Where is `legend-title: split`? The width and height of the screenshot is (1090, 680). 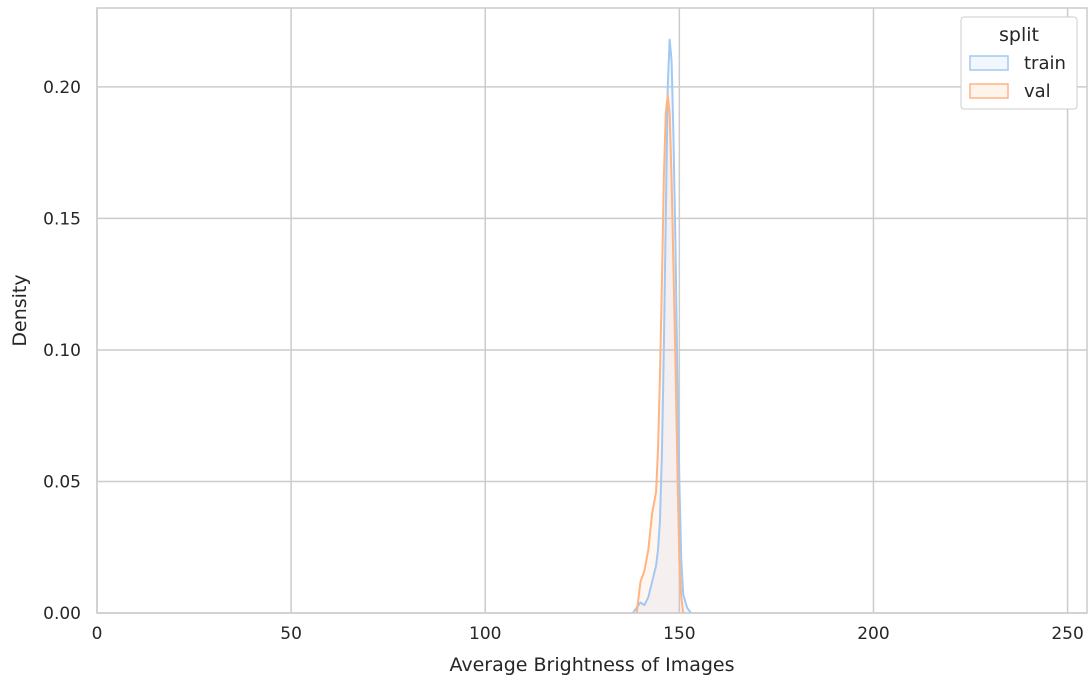
legend-title: split is located at coordinates (1019, 35).